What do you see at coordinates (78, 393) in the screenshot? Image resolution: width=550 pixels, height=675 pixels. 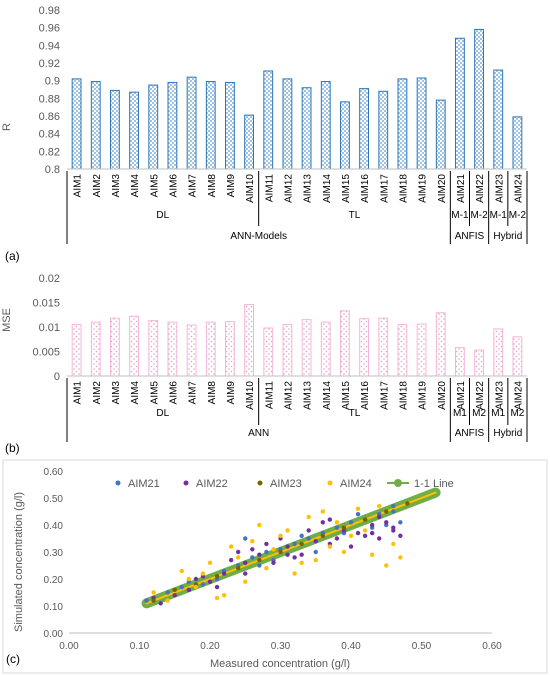 I see `b-category-label: AIM1` at bounding box center [78, 393].